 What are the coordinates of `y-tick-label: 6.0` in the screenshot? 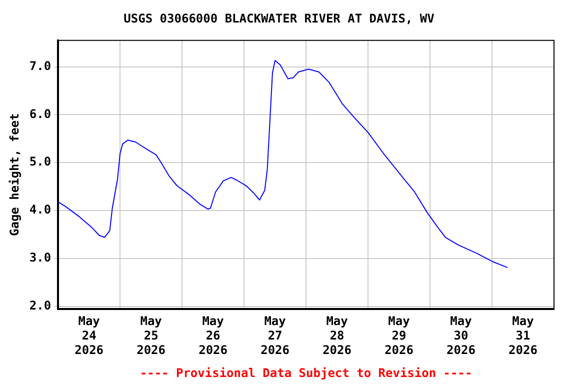 It's located at (40, 113).